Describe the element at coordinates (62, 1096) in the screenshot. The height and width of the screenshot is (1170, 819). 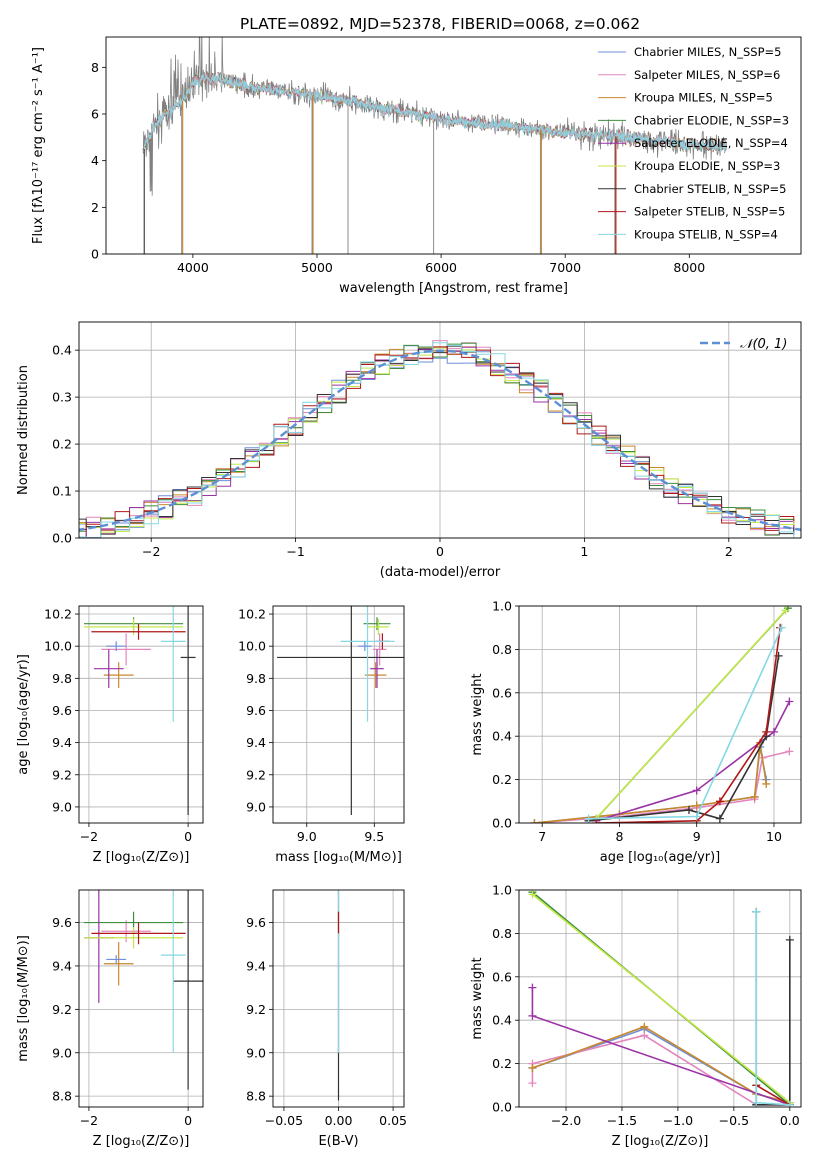
I see `y-tick-label: 8.8` at that location.